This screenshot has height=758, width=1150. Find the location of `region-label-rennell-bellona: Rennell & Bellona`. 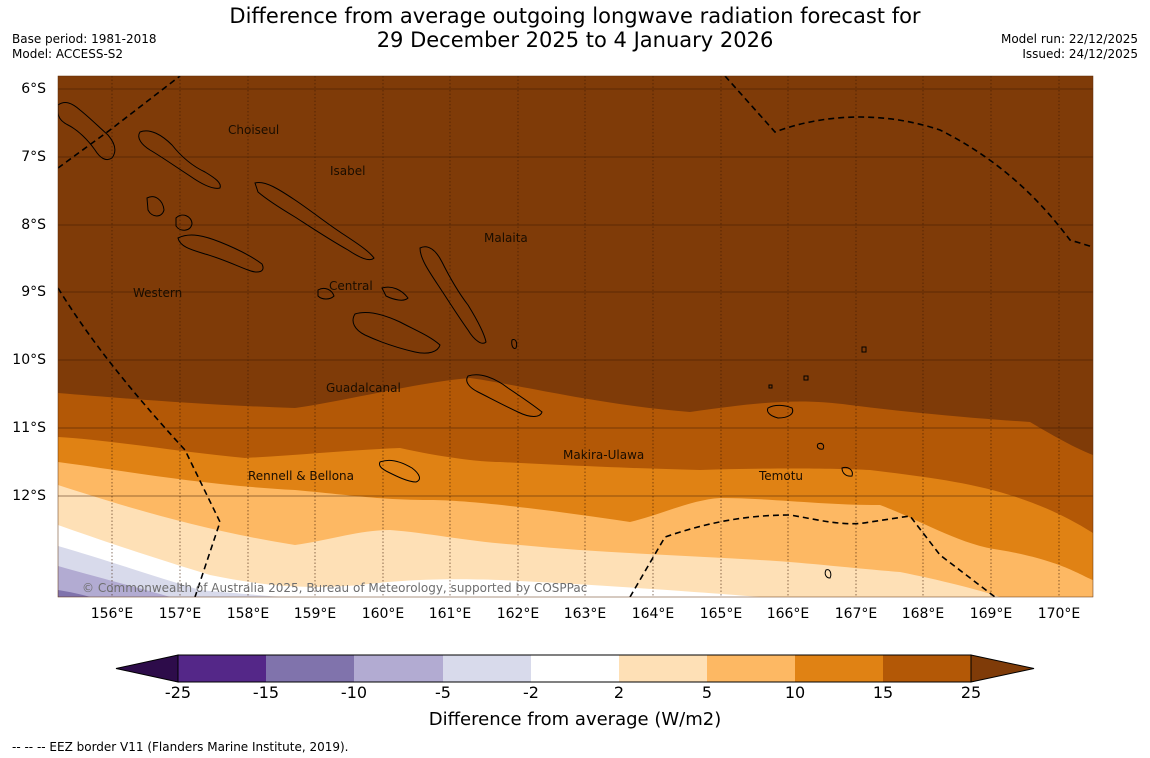

region-label-rennell-bellona: Rennell & Bellona is located at coordinates (301, 476).